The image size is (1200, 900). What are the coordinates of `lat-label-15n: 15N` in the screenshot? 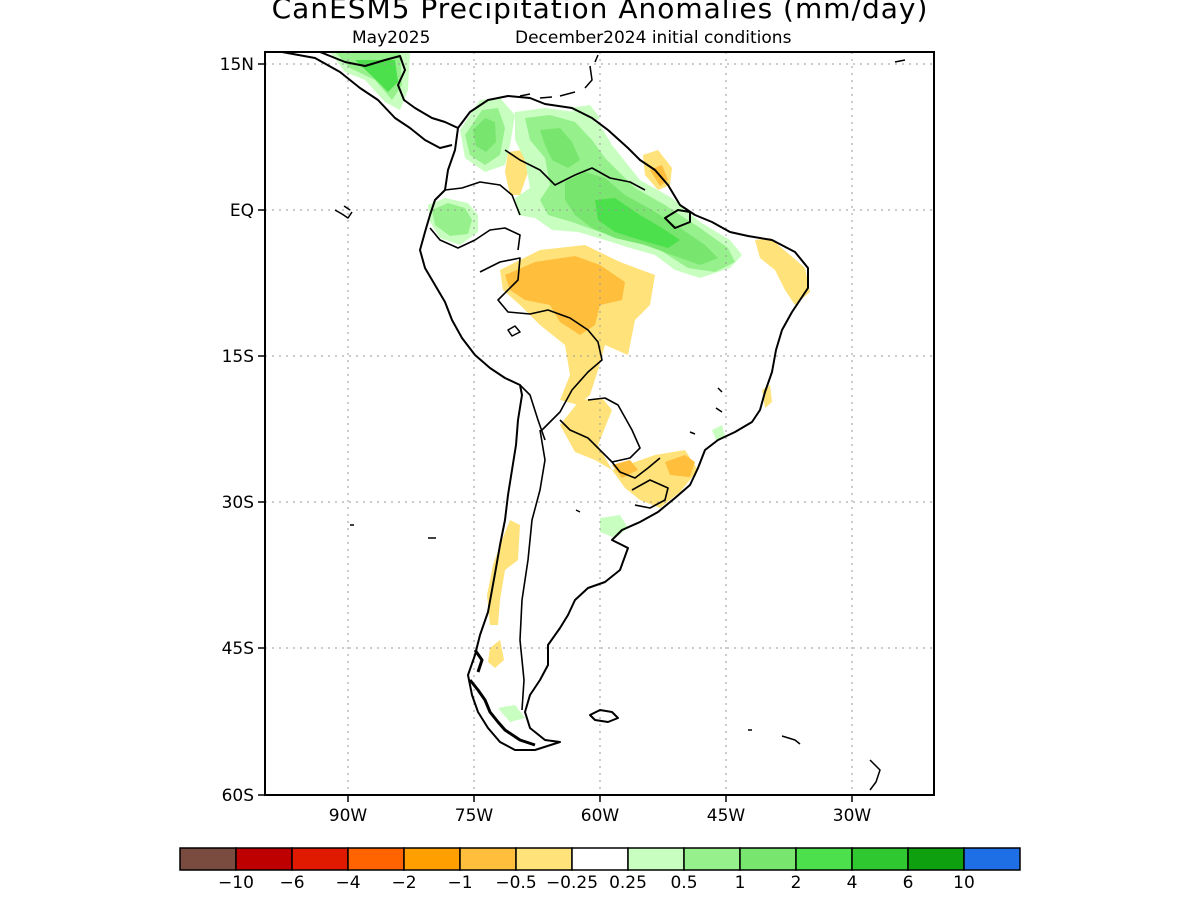 It's located at (237, 65).